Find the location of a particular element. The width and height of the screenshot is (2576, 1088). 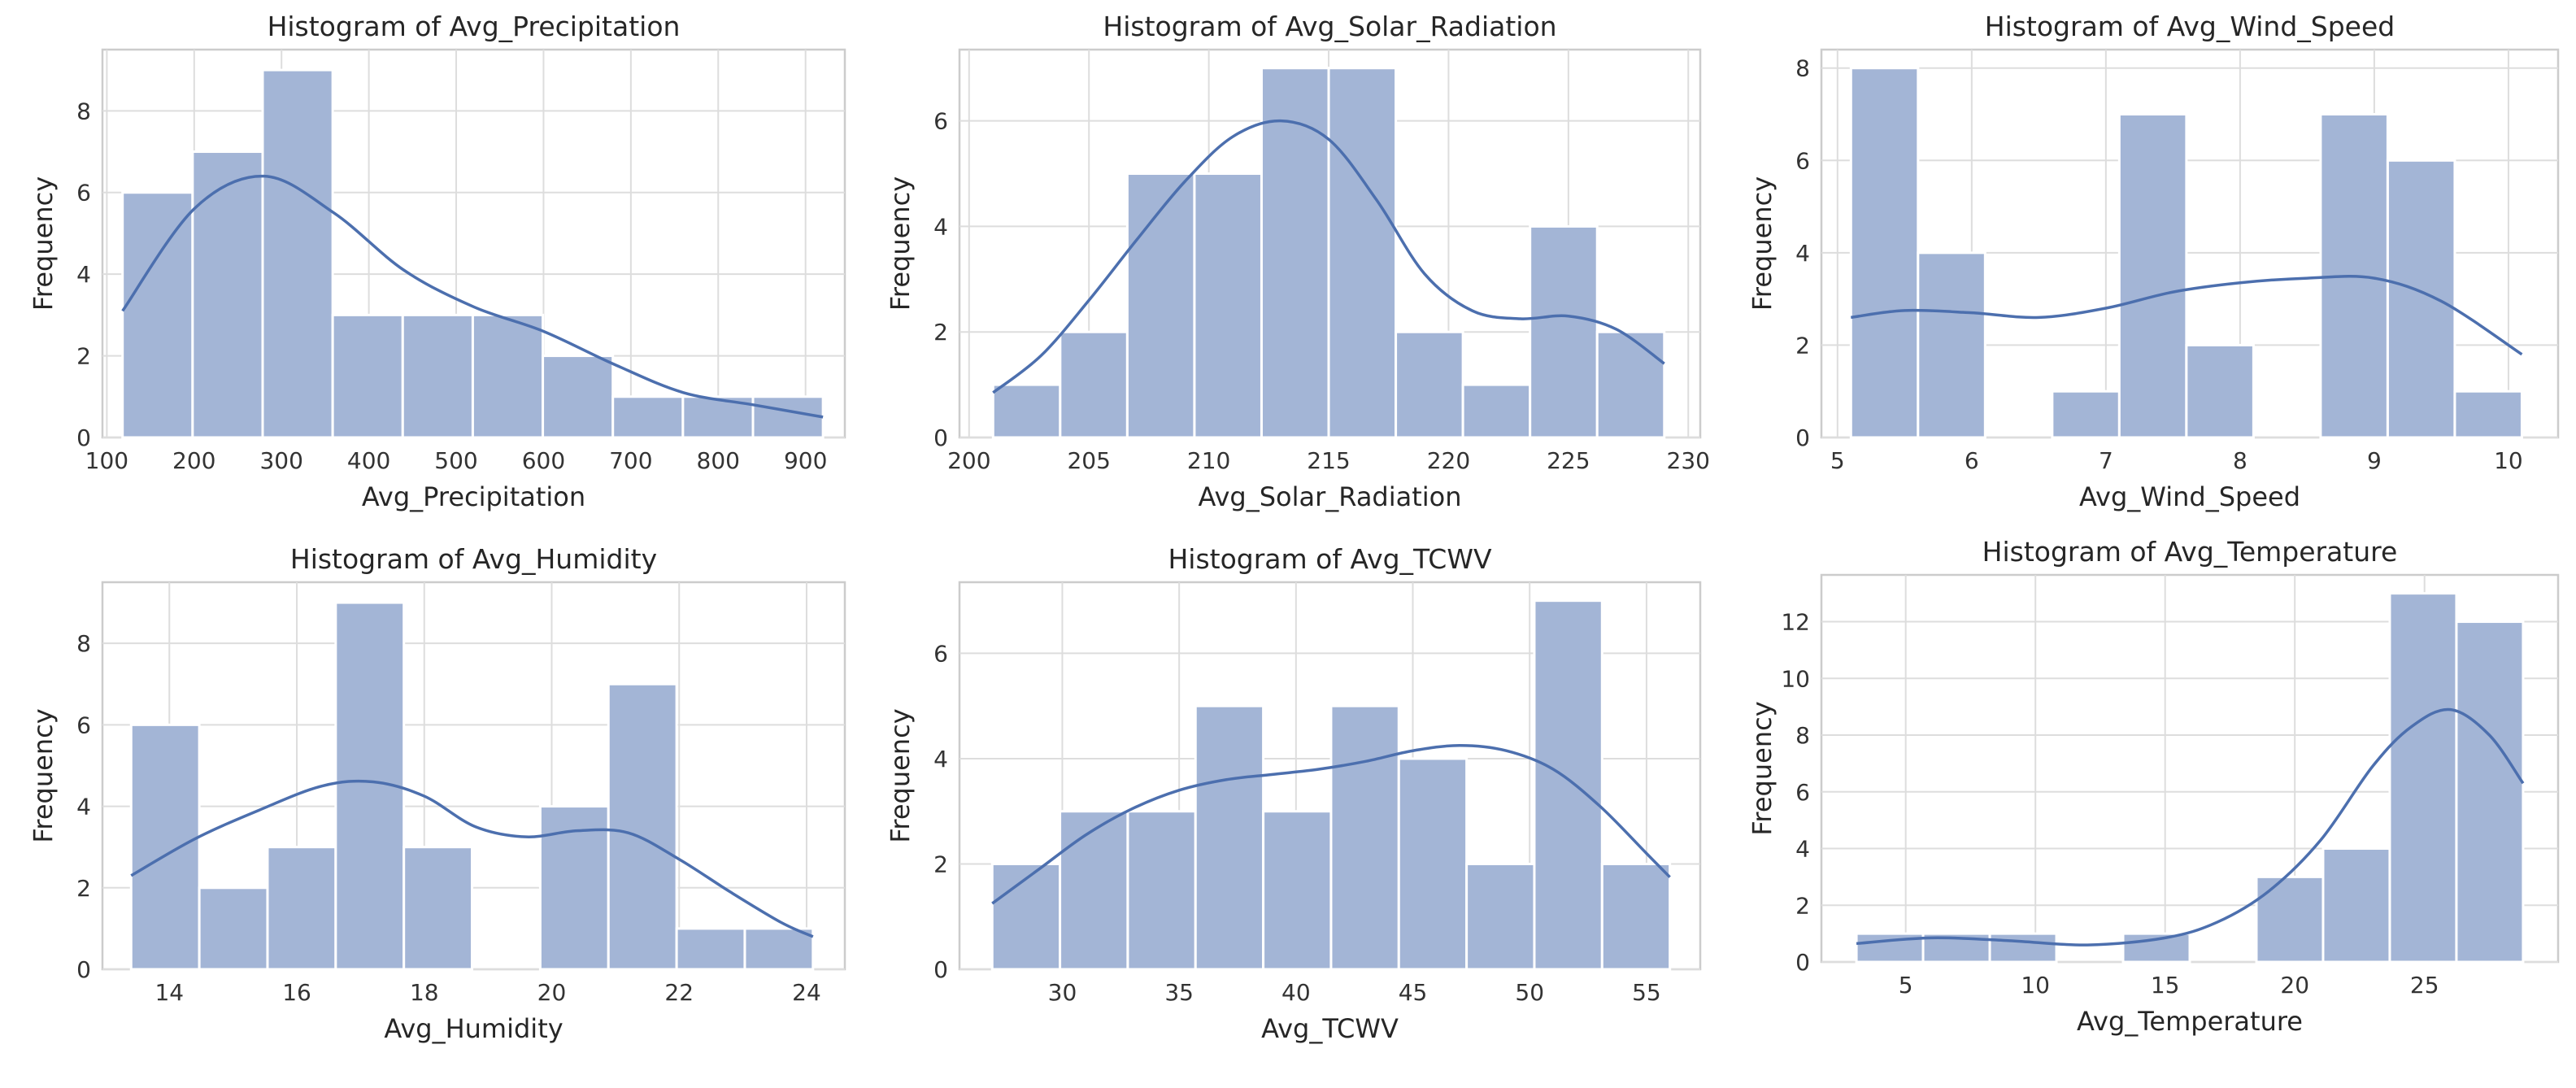

x-tick-label: 20 is located at coordinates (2294, 985).